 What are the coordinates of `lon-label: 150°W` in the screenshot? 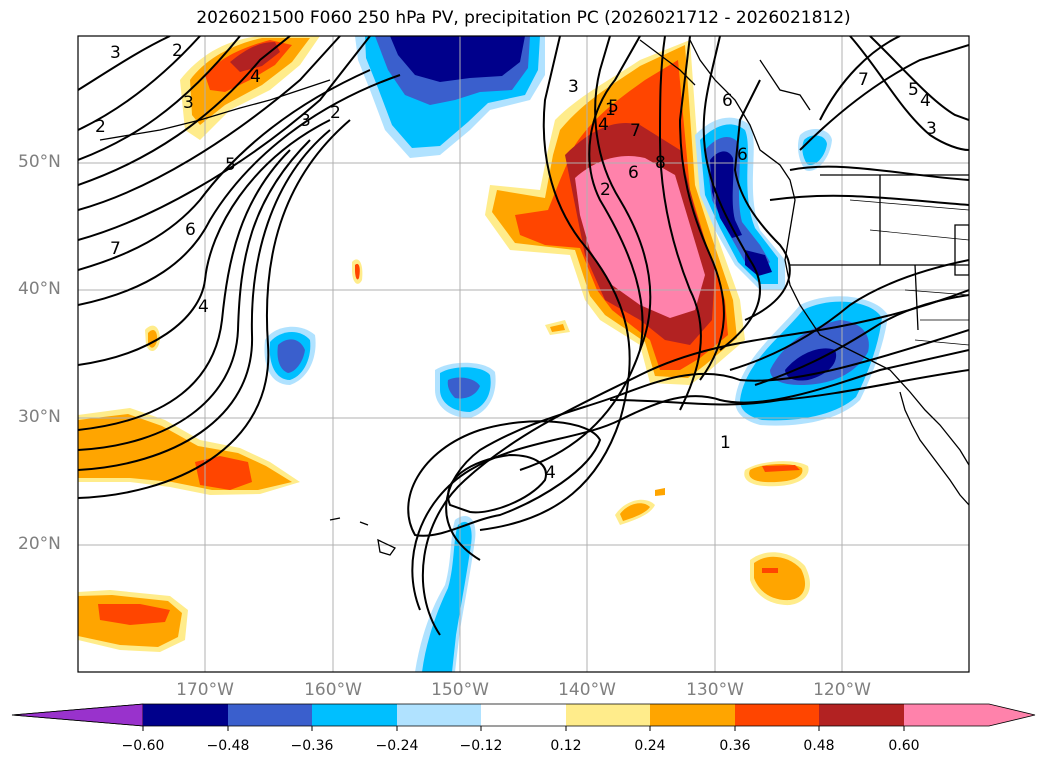 It's located at (460, 690).